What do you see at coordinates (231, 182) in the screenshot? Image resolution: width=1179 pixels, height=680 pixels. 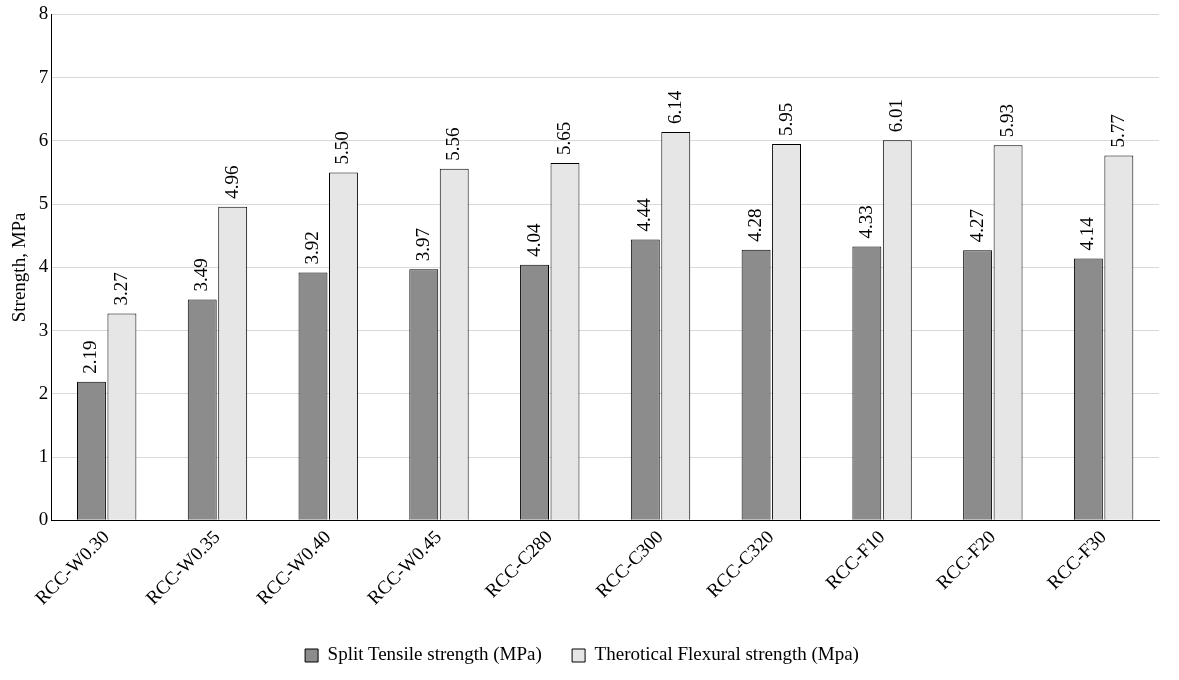 I see `data-label: 4.96` at bounding box center [231, 182].